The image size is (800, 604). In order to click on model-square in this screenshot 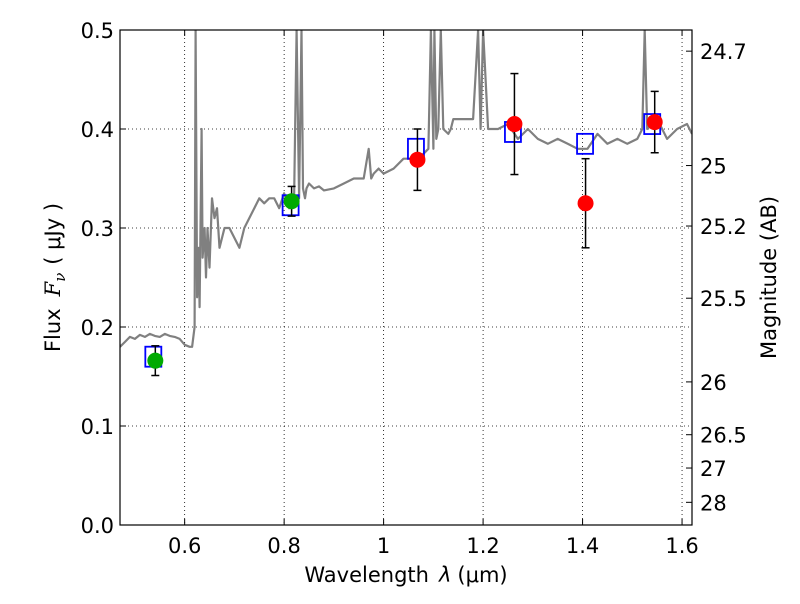, I will do `click(585, 143)`.